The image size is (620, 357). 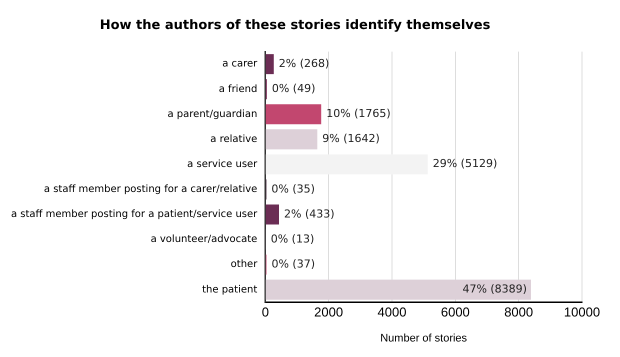 I want to click on x-axis-title: Number of stories, so click(x=424, y=338).